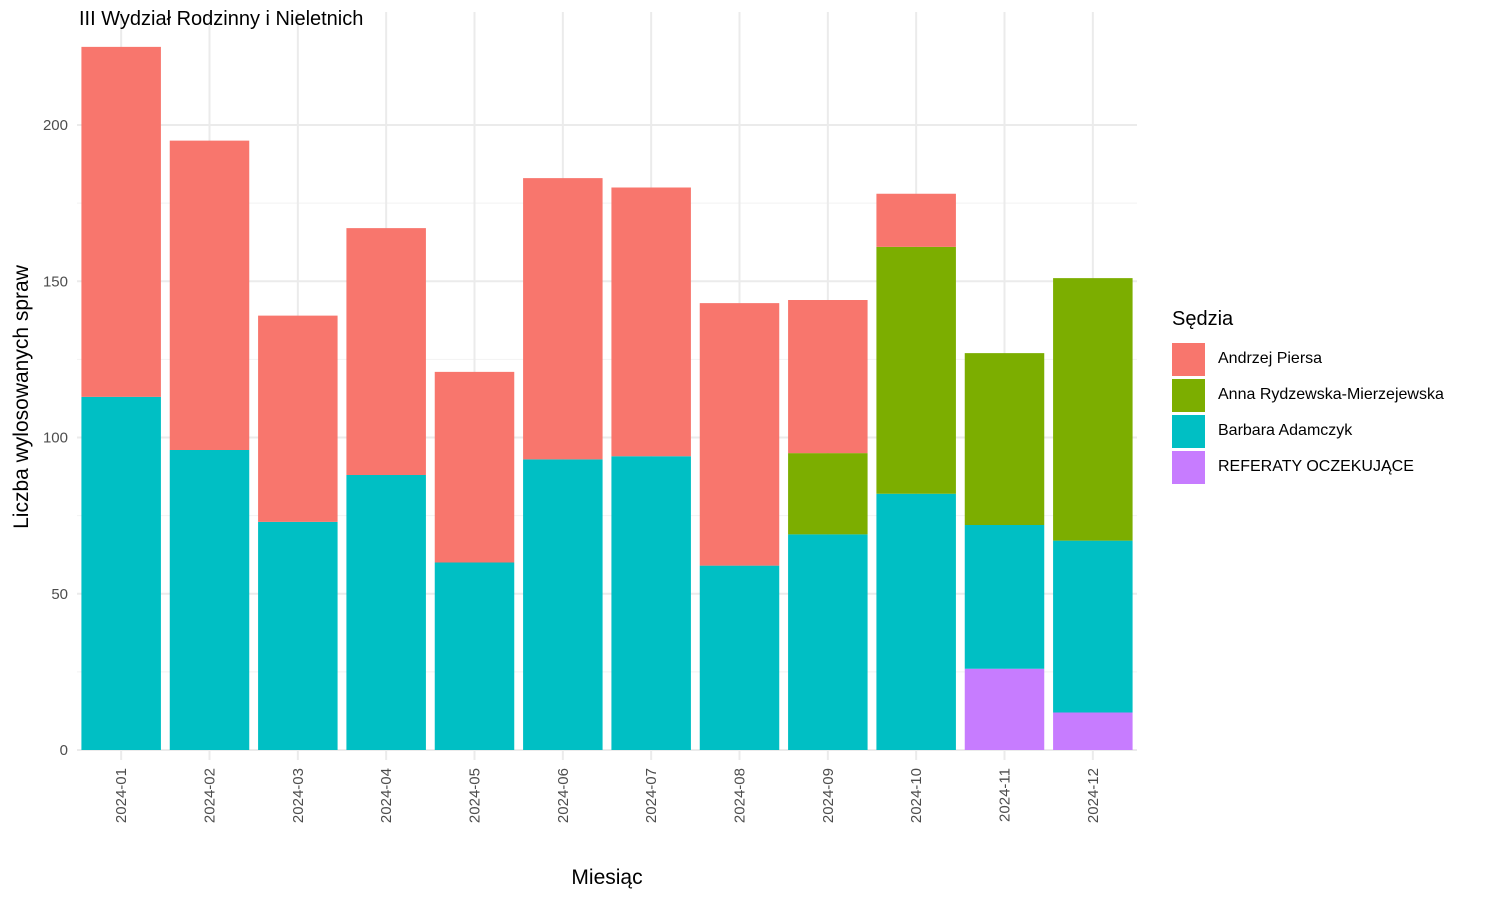 The width and height of the screenshot is (1500, 900). What do you see at coordinates (221, 19) in the screenshot?
I see `chart-title: III Wydział Rodzinny i Nieletnich` at bounding box center [221, 19].